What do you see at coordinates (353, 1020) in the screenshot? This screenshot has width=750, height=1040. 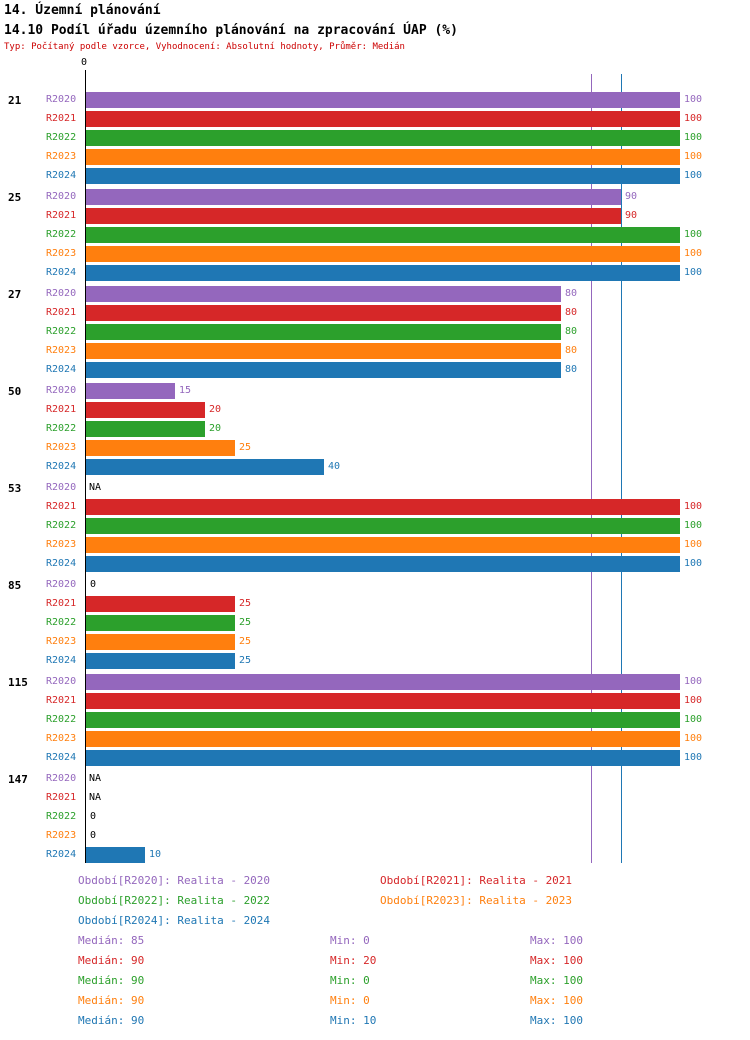 I see `stat-min: Min: 10` at bounding box center [353, 1020].